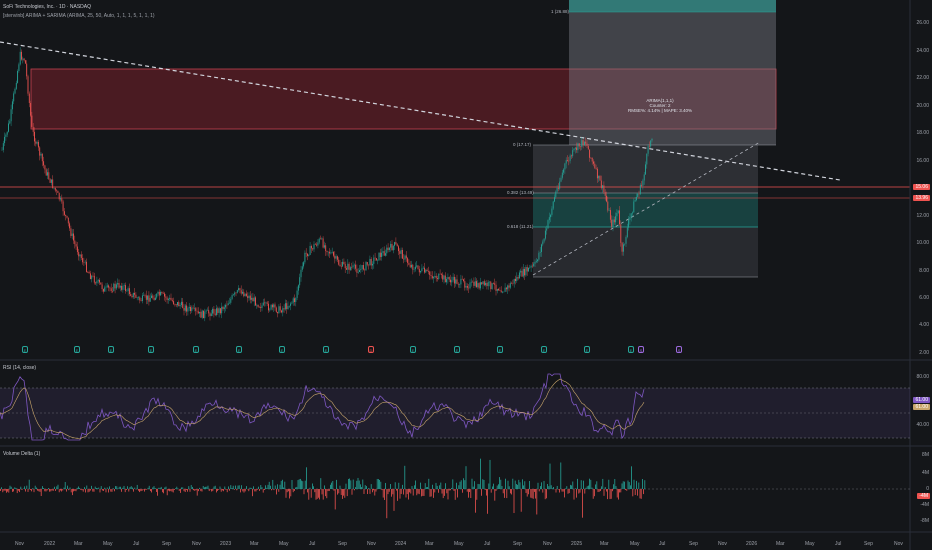 The width and height of the screenshot is (932, 550). Describe the element at coordinates (922, 243) in the screenshot. I see `price-tick: 10.00` at that location.